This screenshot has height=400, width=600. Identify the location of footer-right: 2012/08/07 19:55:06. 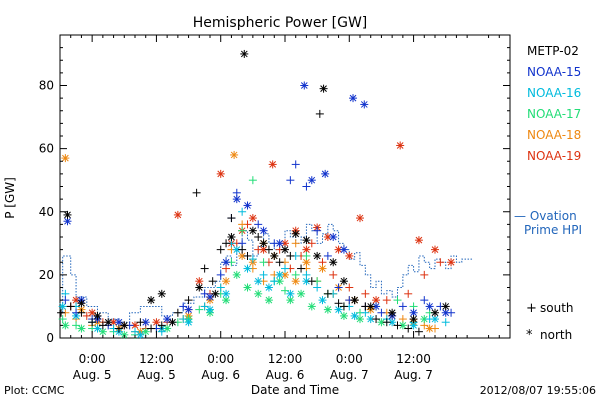
(538, 390).